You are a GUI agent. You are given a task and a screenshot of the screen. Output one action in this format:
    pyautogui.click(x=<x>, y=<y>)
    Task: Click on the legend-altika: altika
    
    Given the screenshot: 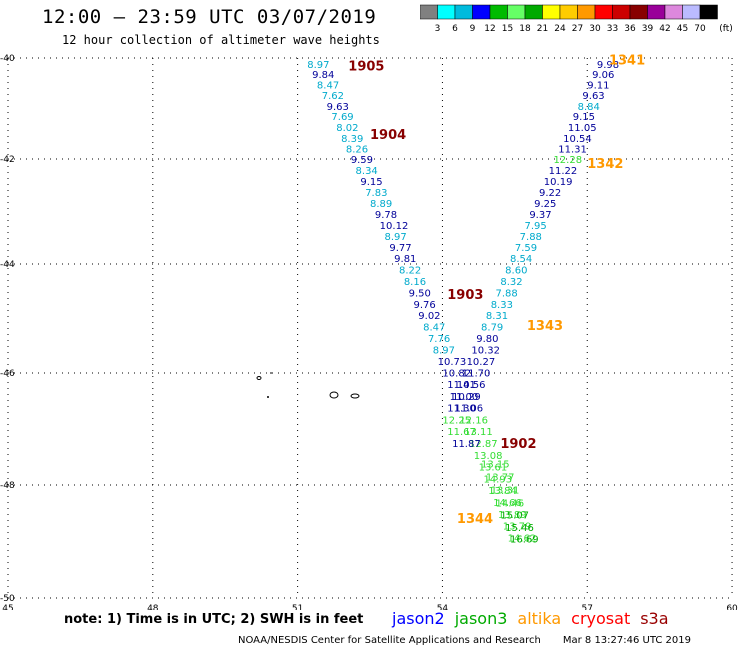 What is the action you would take?
    pyautogui.click(x=539, y=618)
    